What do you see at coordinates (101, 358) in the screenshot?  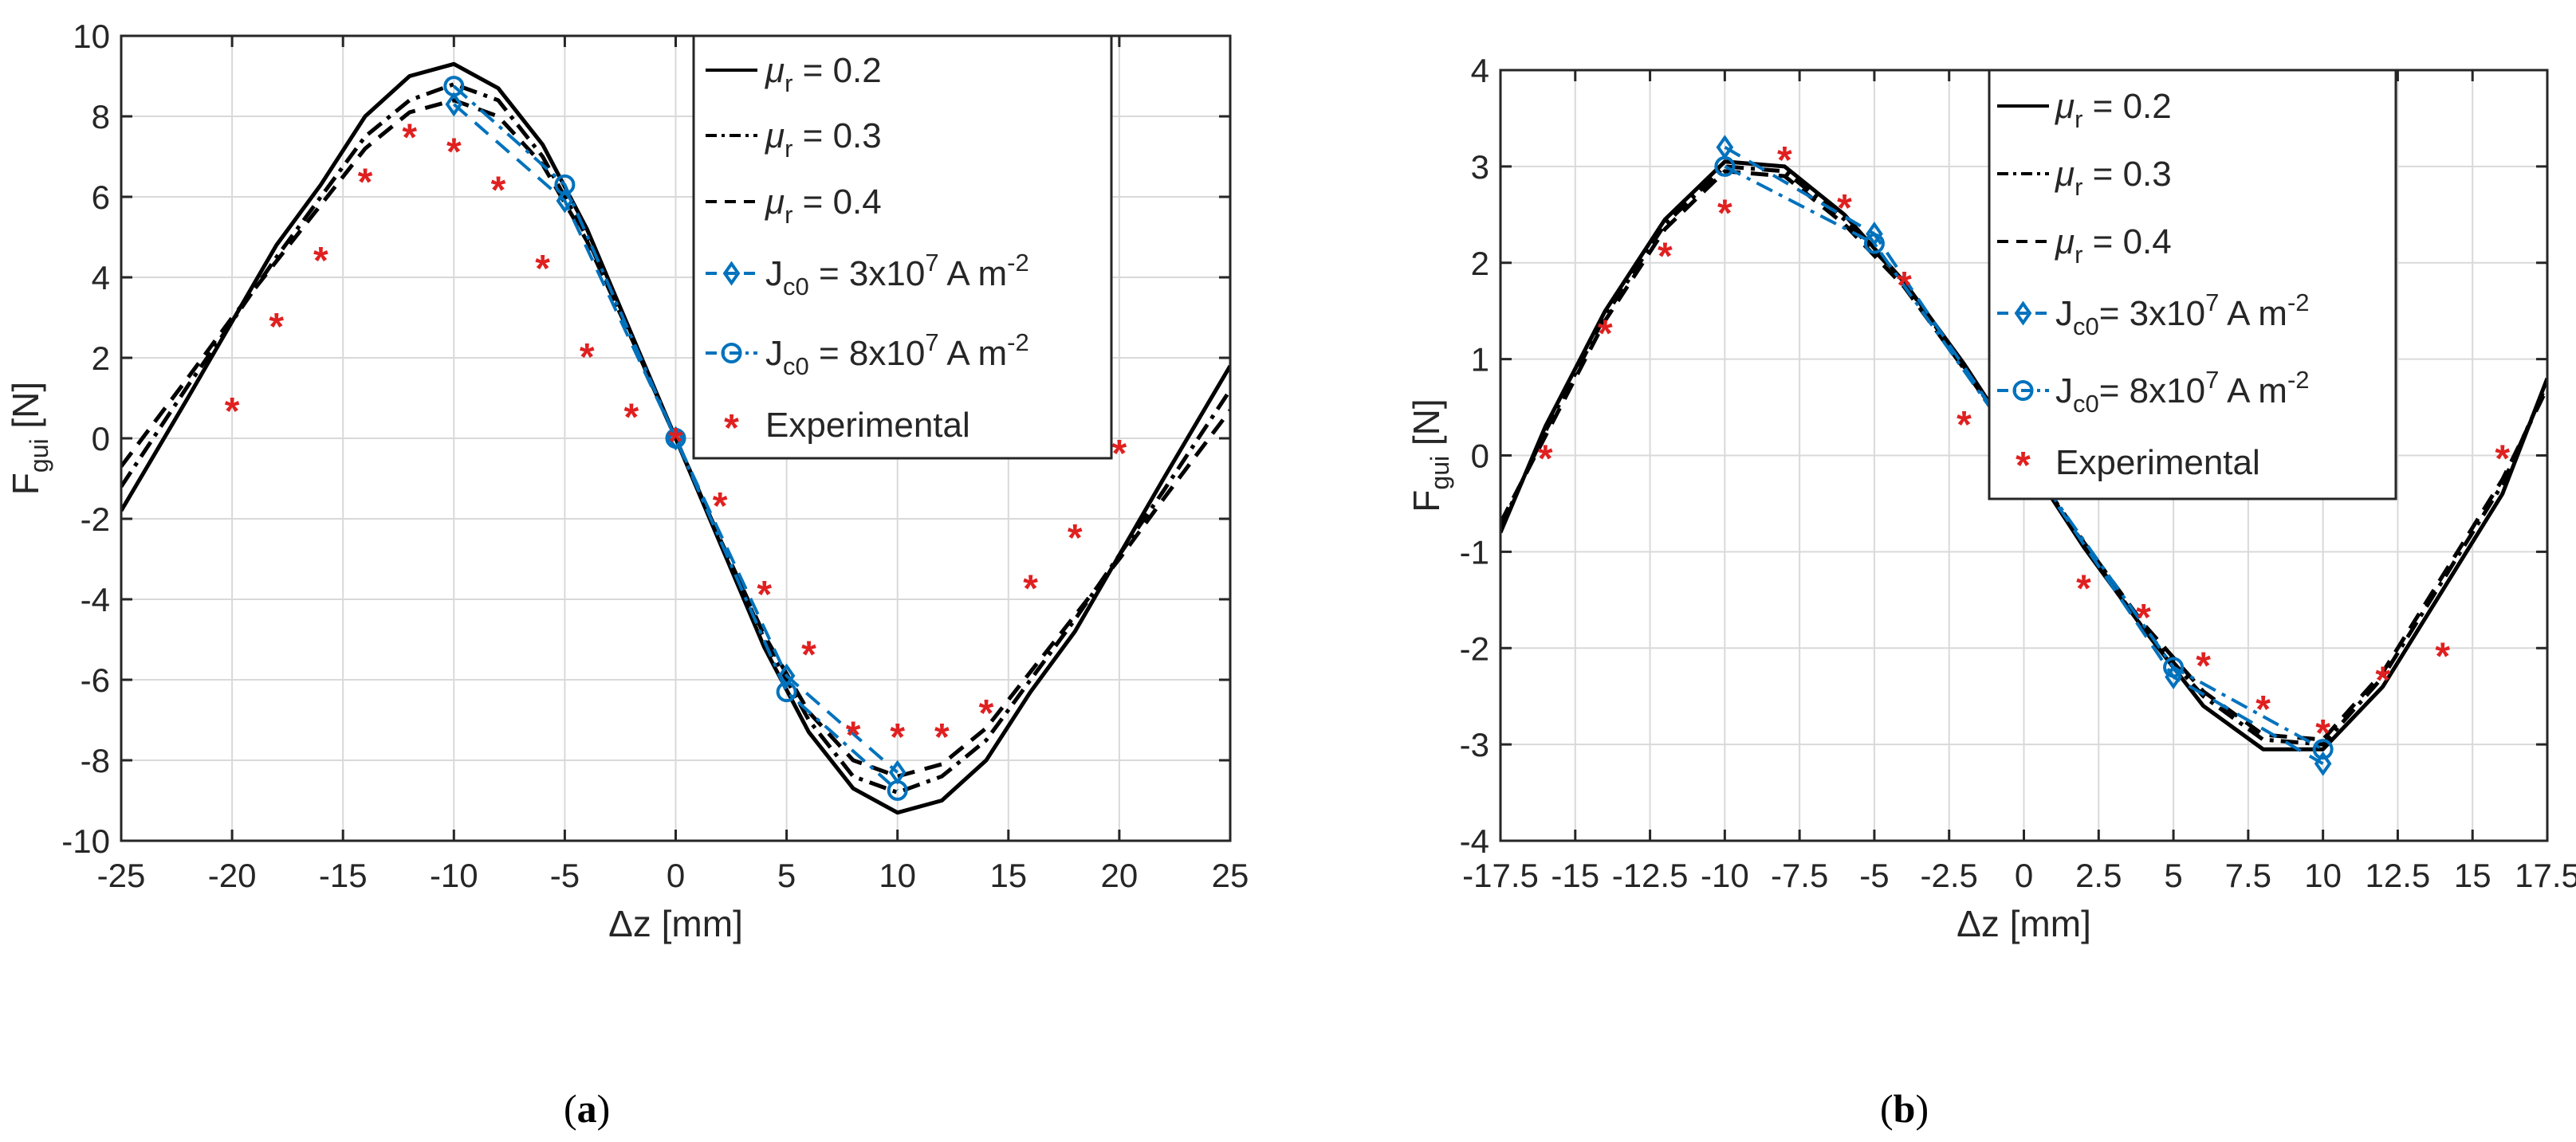 I see `y-tick-label: 2` at bounding box center [101, 358].